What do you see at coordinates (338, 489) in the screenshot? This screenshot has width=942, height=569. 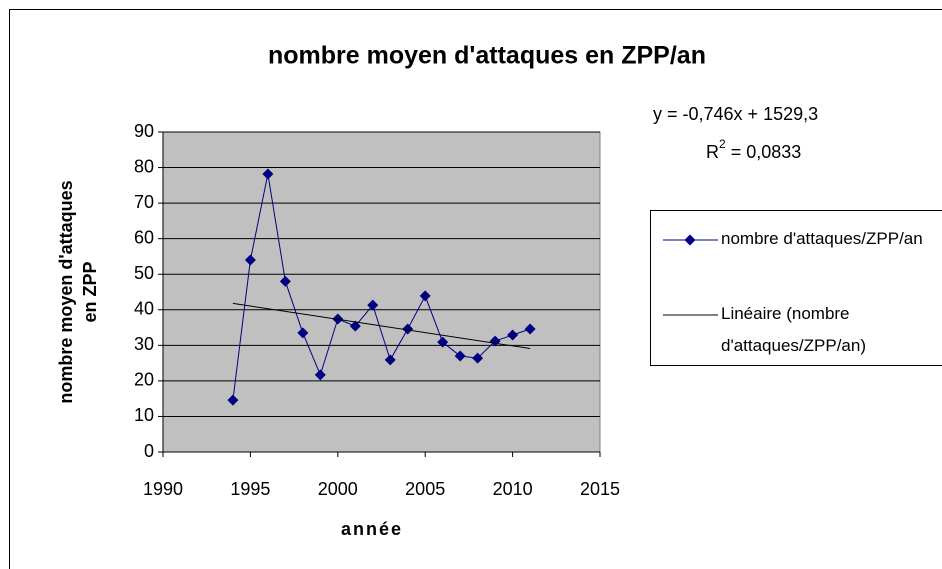 I see `x-tick-label: 2000` at bounding box center [338, 489].